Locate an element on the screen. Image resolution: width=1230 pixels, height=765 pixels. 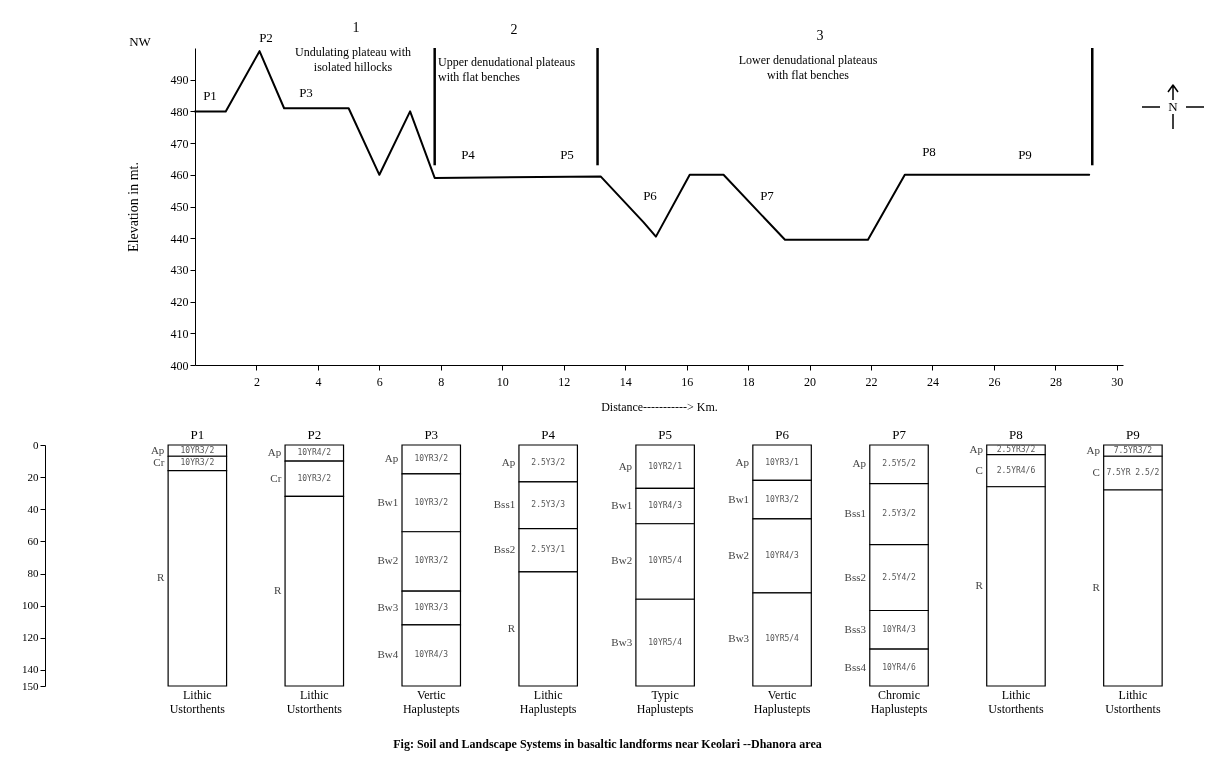
y-tick-label: 400 is located at coordinates (179, 365).